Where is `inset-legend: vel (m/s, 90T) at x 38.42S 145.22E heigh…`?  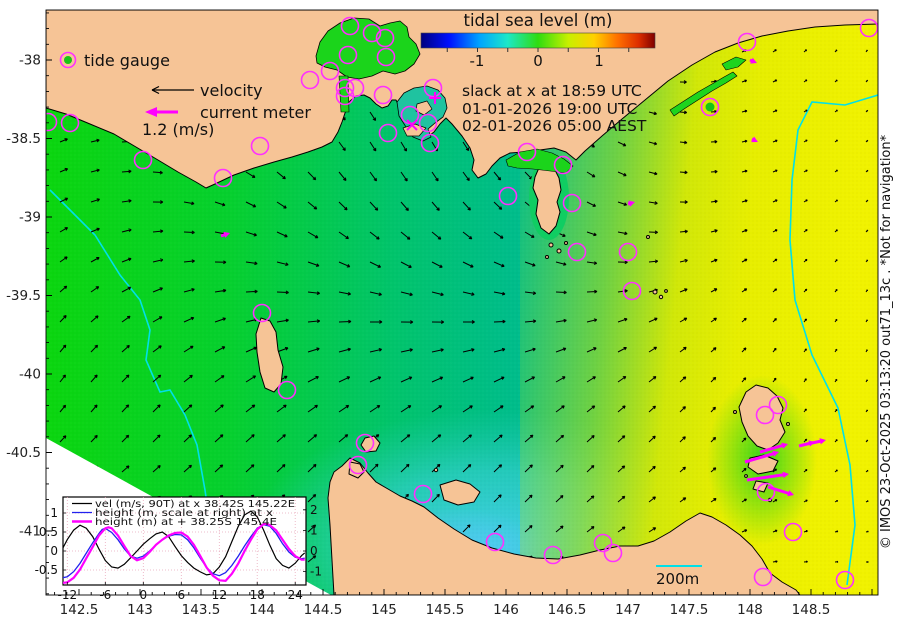 inset-legend: vel (m/s, 90T) at x 38.42S 145.22E heigh… is located at coordinates (183, 513).